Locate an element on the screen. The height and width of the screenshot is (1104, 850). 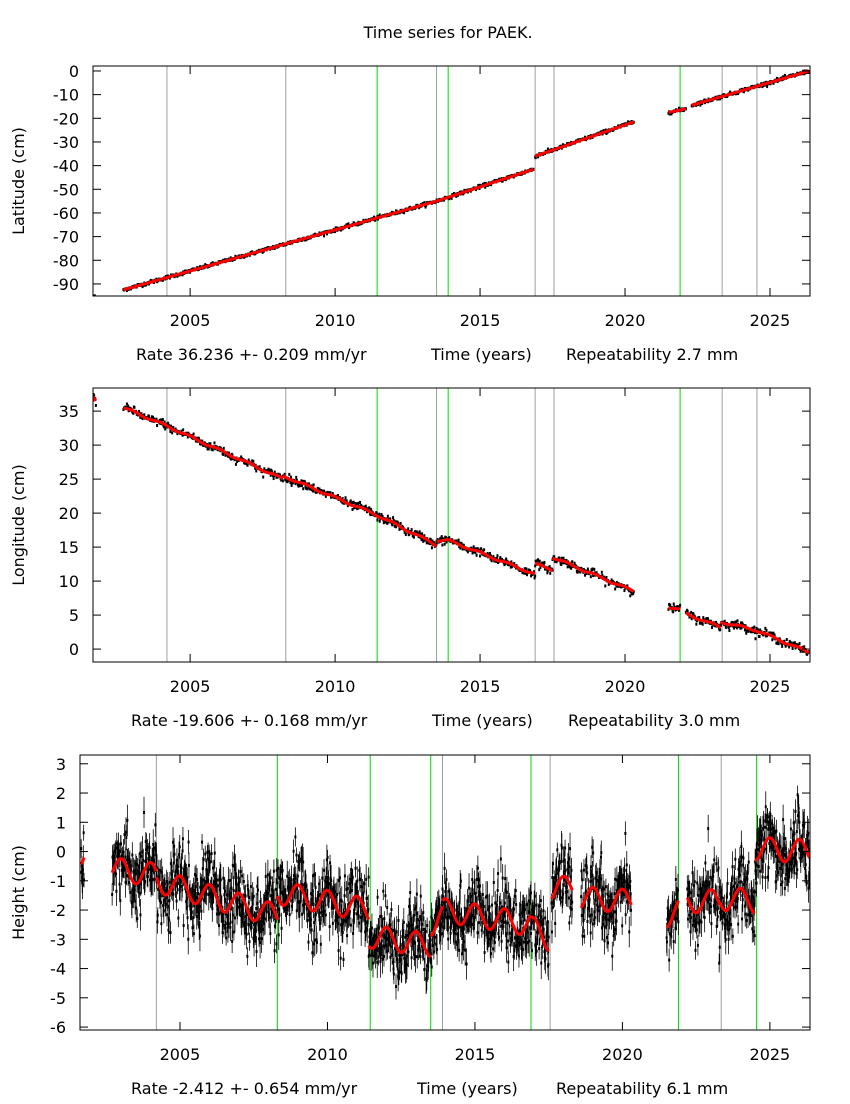
y-tick-label: 35 is located at coordinates (69, 411).